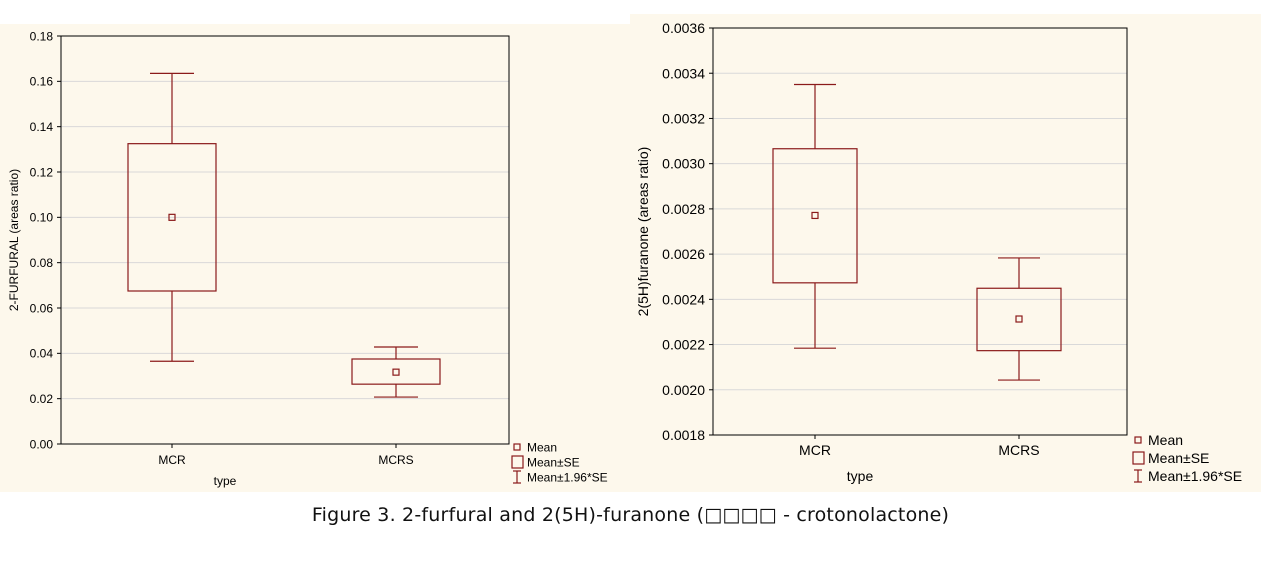 Image resolution: width=1261 pixels, height=567 pixels. I want to click on y-tick-label: 0.0030, so click(683, 164).